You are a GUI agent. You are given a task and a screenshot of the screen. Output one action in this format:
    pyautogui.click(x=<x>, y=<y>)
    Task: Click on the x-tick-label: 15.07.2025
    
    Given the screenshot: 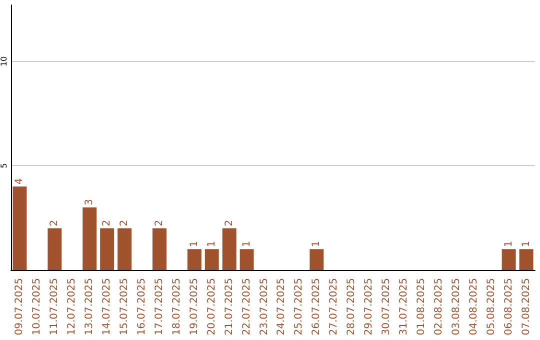 What is the action you would take?
    pyautogui.click(x=124, y=307)
    